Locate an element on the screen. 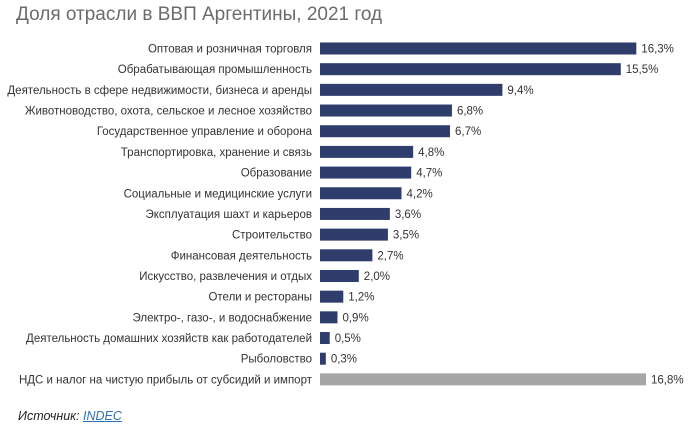  category-label: Рыболовство is located at coordinates (276, 360).